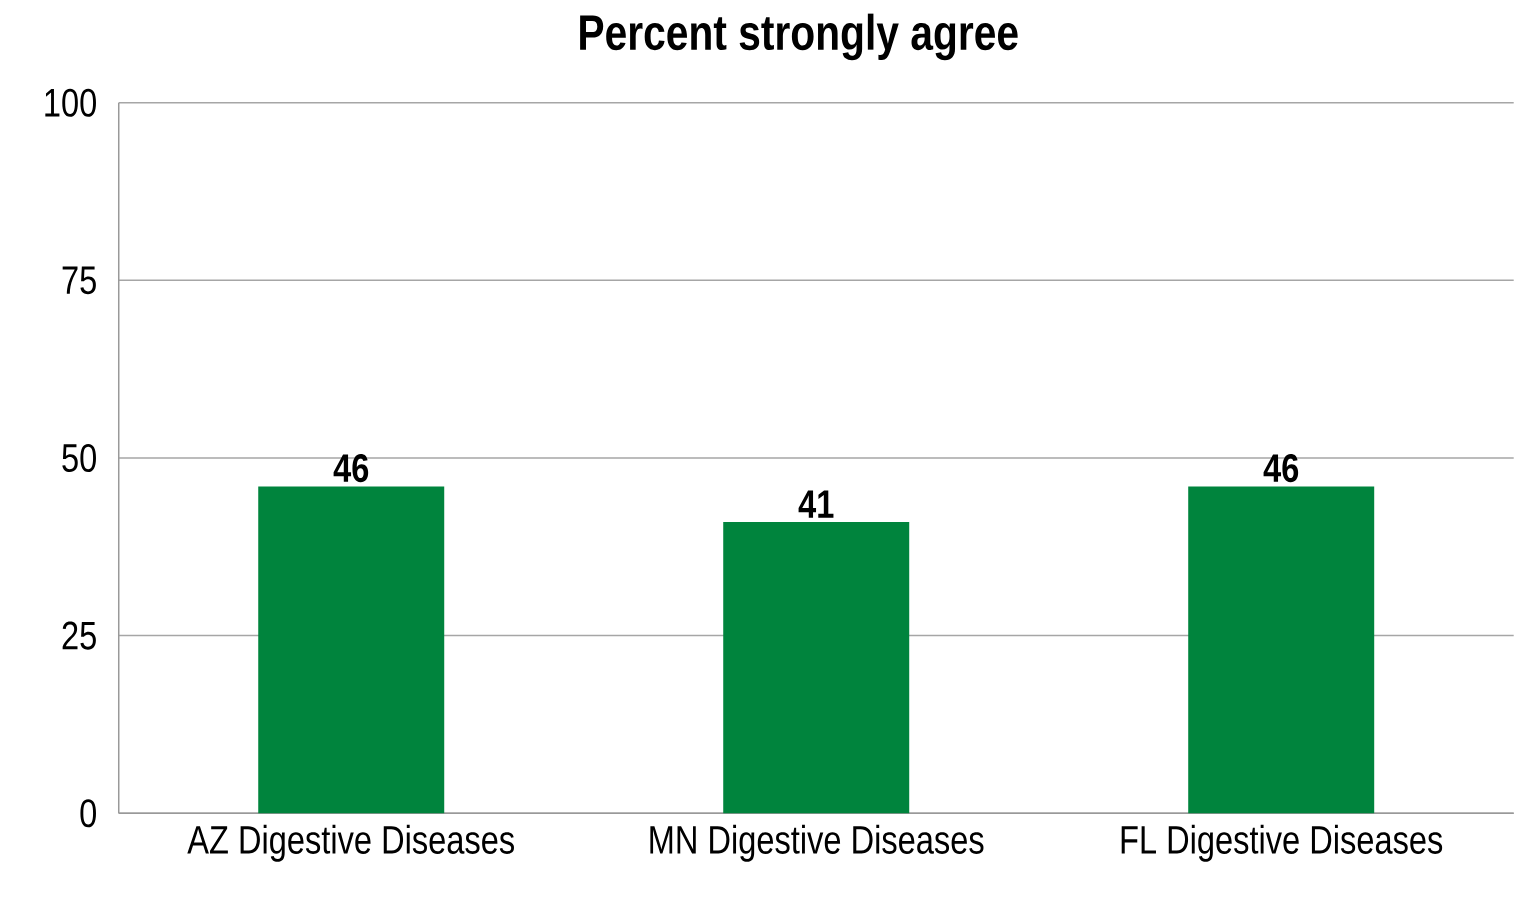 This screenshot has height=897, width=1517. I want to click on x-tick-label: AZ Digestive Diseases, so click(350, 843).